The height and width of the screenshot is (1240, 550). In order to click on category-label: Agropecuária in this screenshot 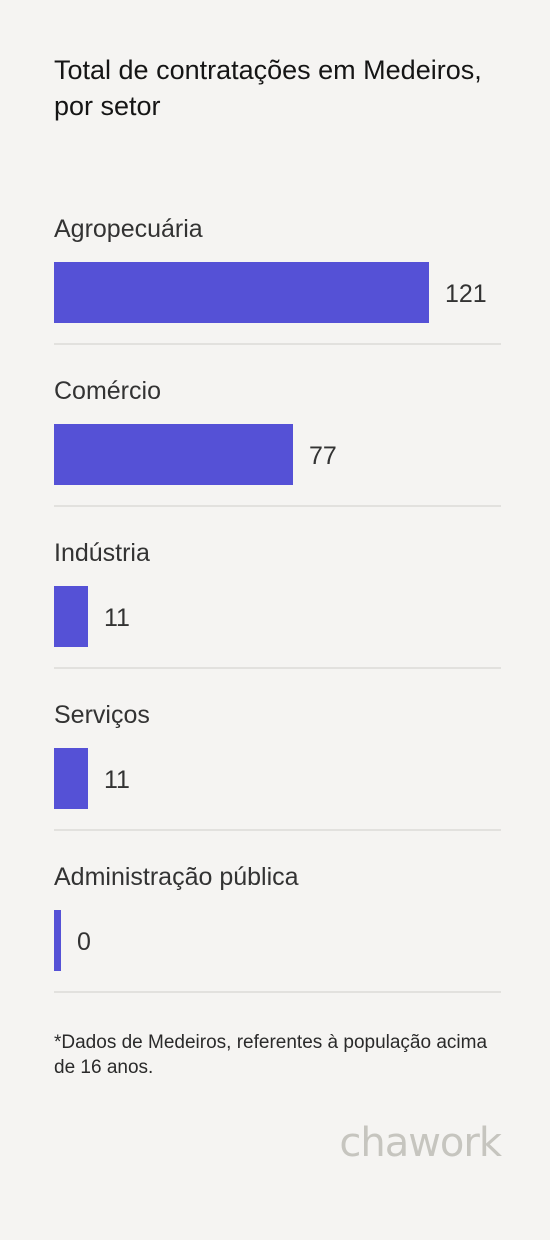, I will do `click(128, 229)`.